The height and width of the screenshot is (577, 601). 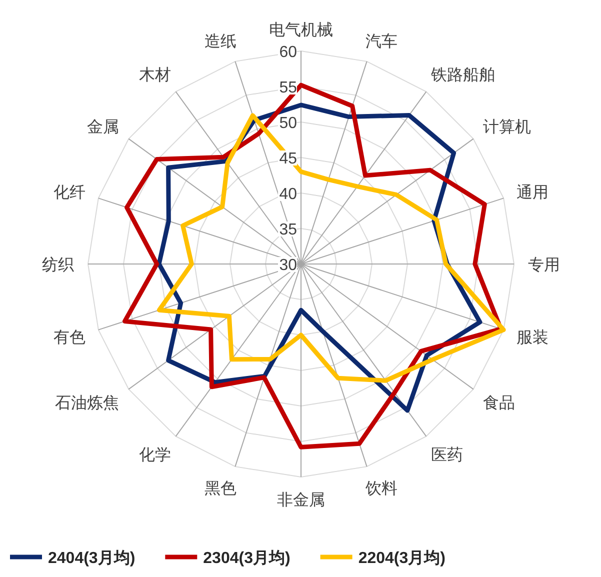 What do you see at coordinates (301, 500) in the screenshot?
I see `spoke-label: 非金属` at bounding box center [301, 500].